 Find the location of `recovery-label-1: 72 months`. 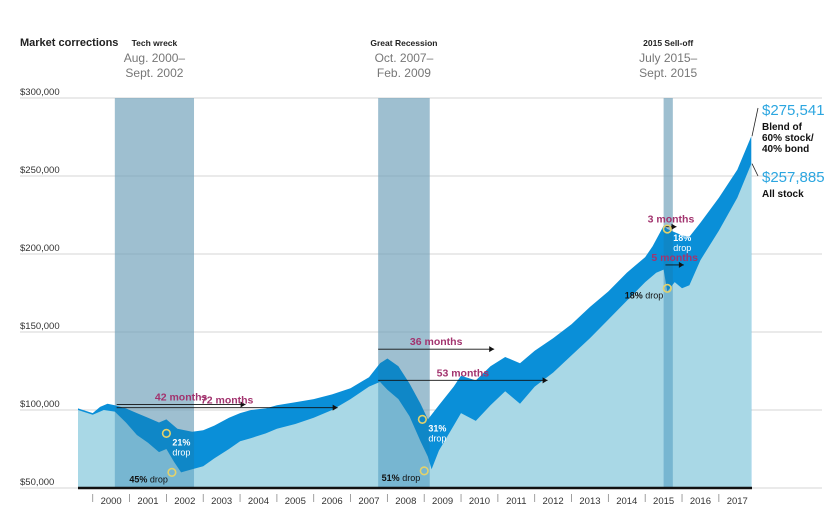

recovery-label-1: 72 months is located at coordinates (227, 401).